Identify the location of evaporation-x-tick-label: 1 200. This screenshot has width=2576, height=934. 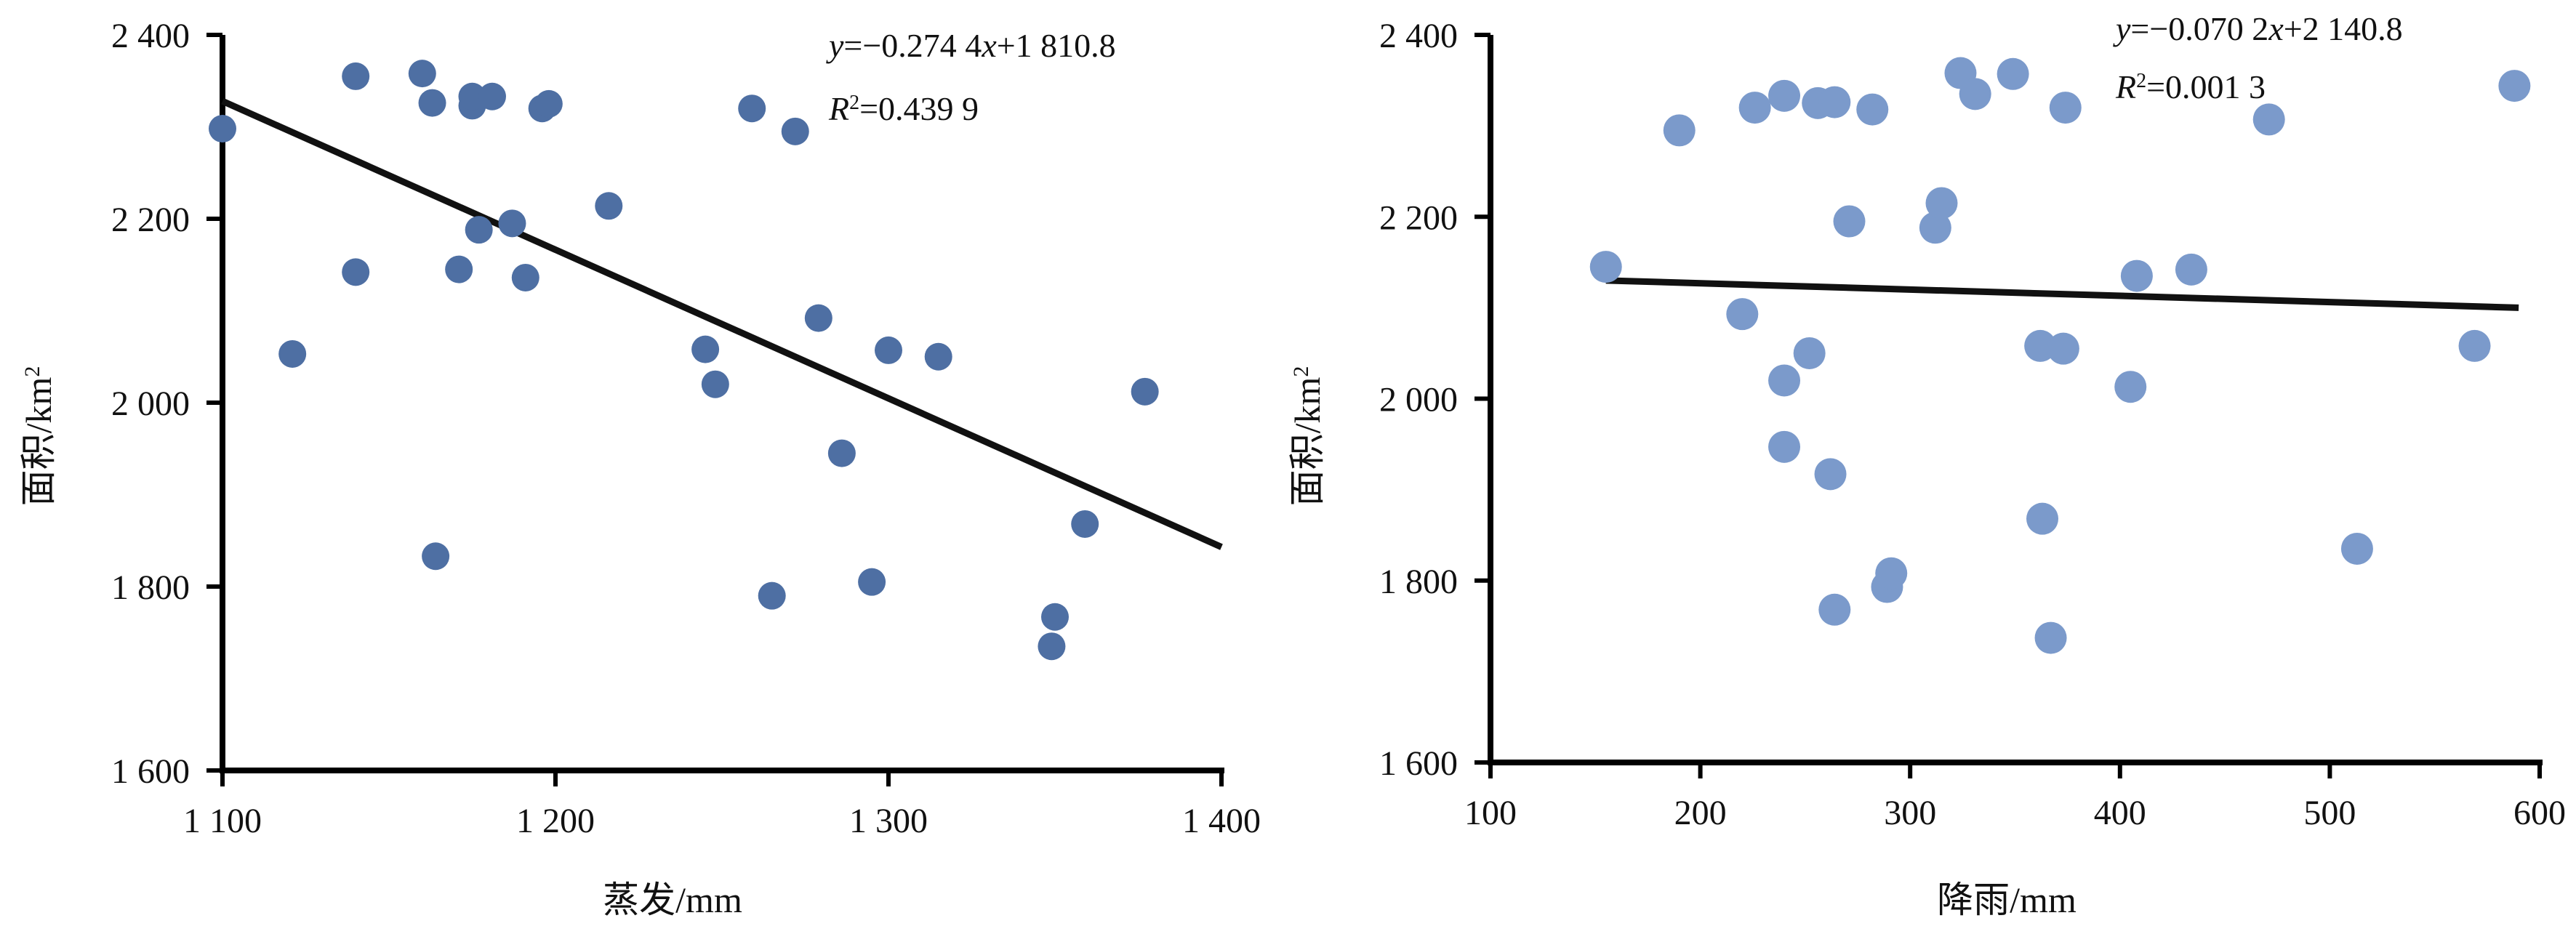
(555, 821).